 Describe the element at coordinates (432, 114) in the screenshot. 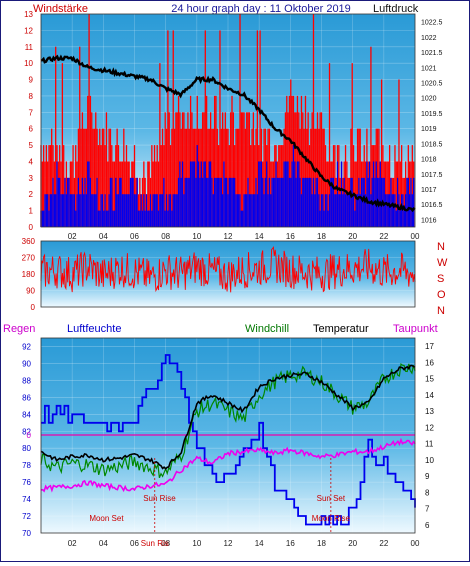

I see `pressure-y-tick-label: 1019.5` at that location.